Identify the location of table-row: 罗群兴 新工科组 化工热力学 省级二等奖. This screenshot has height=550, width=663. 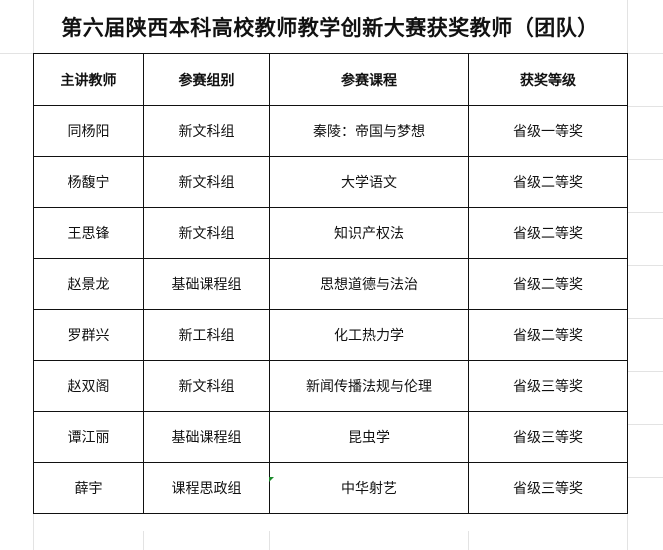
(330, 335).